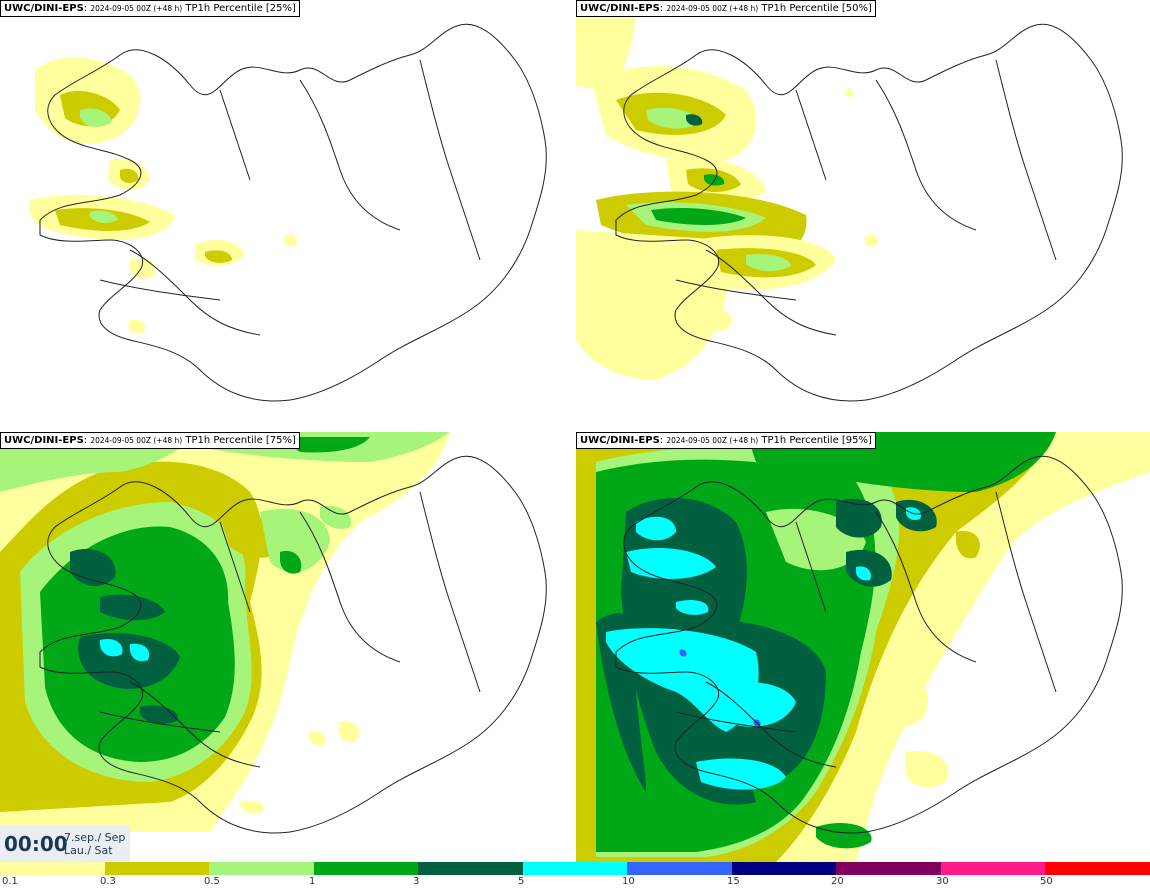  Describe the element at coordinates (942, 881) in the screenshot. I see `colorbar-tick-label: 30` at that location.